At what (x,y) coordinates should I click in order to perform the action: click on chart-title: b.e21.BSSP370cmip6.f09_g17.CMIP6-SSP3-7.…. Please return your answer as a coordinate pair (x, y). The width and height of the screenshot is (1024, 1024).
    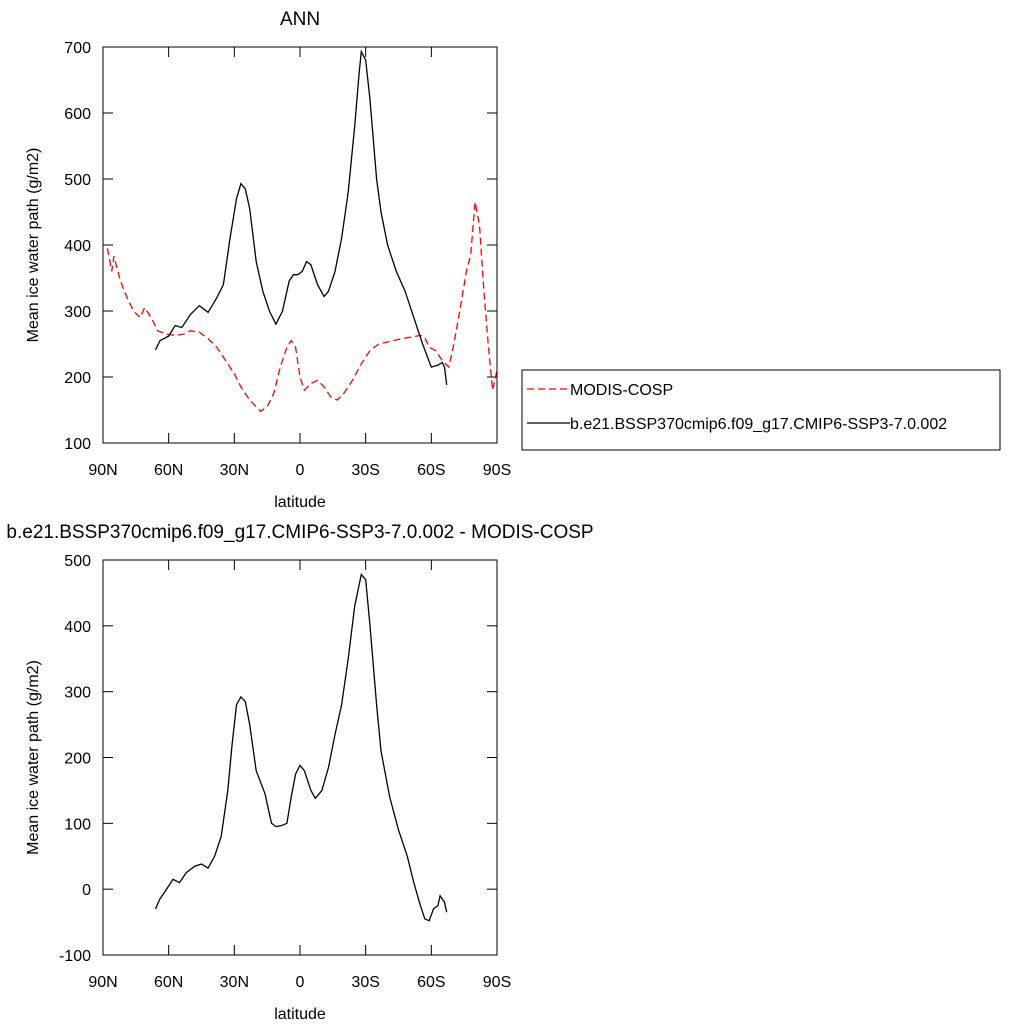
    Looking at the image, I should click on (299, 532).